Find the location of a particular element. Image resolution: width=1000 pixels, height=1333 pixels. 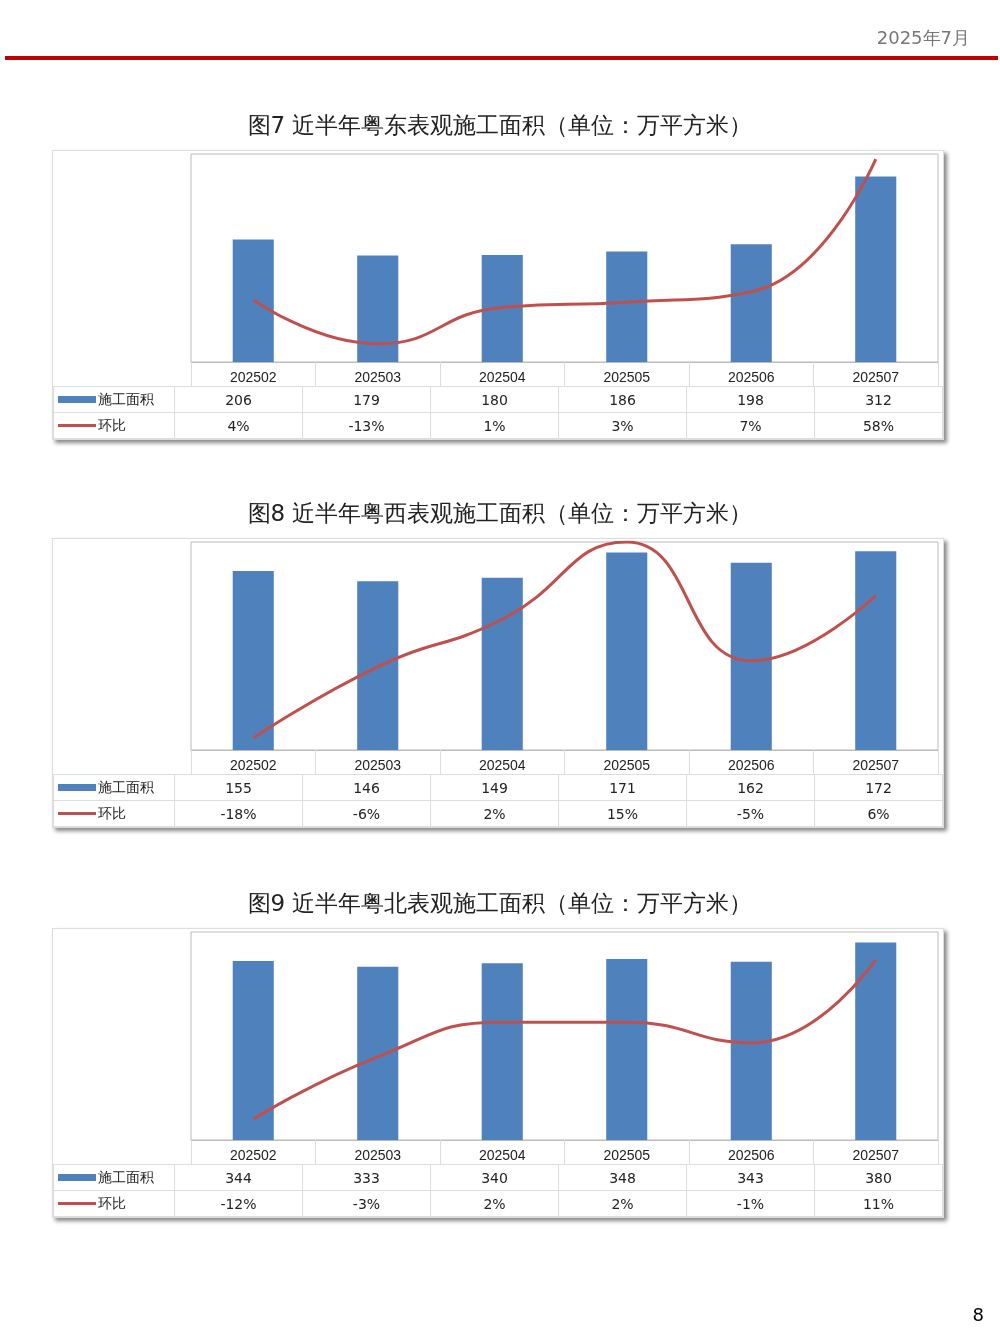

data-label: 58% is located at coordinates (878, 425).